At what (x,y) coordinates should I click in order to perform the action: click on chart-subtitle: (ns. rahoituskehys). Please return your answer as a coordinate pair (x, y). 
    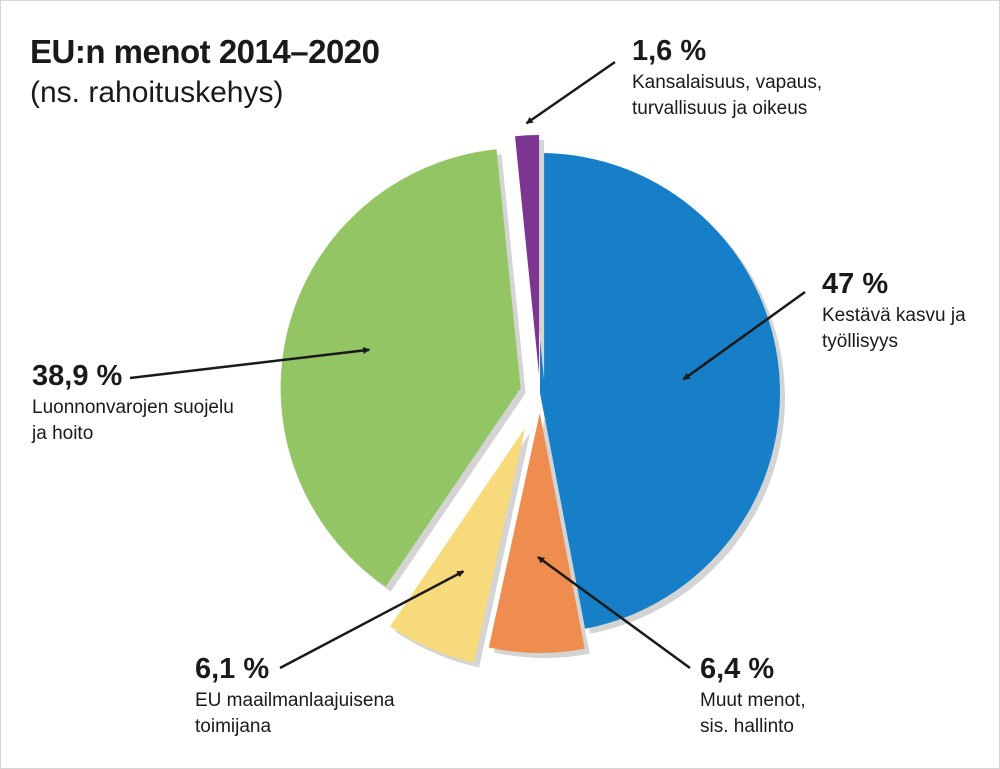
    Looking at the image, I should click on (157, 92).